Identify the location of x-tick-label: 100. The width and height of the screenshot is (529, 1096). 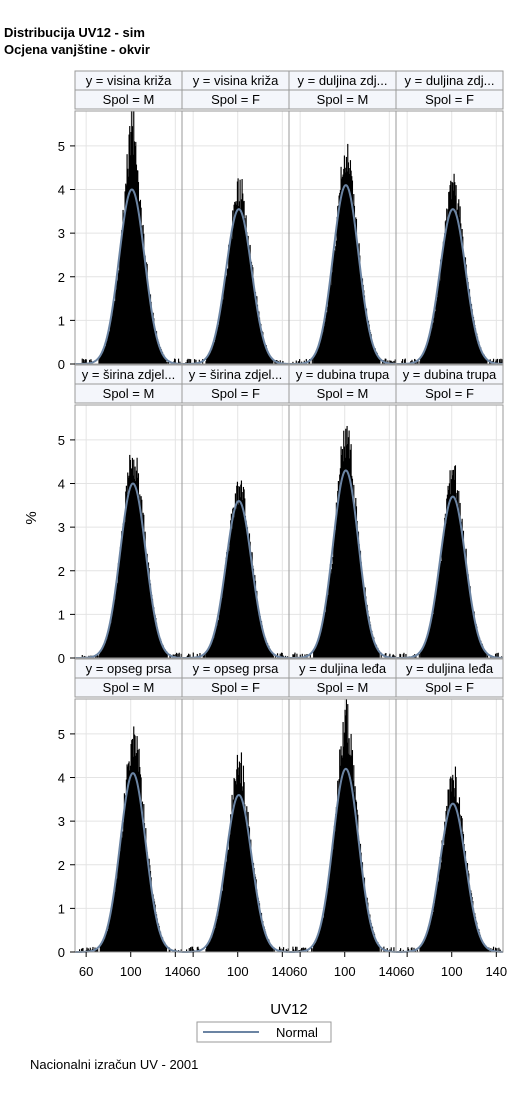
(238, 971).